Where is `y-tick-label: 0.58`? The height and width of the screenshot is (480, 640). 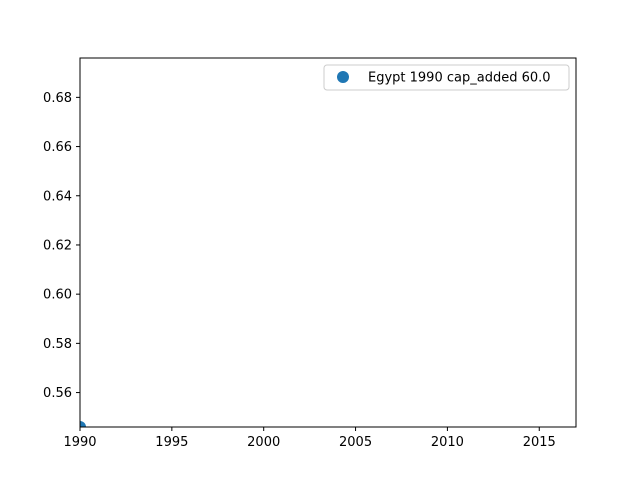
y-tick-label: 0.58 is located at coordinates (57, 344).